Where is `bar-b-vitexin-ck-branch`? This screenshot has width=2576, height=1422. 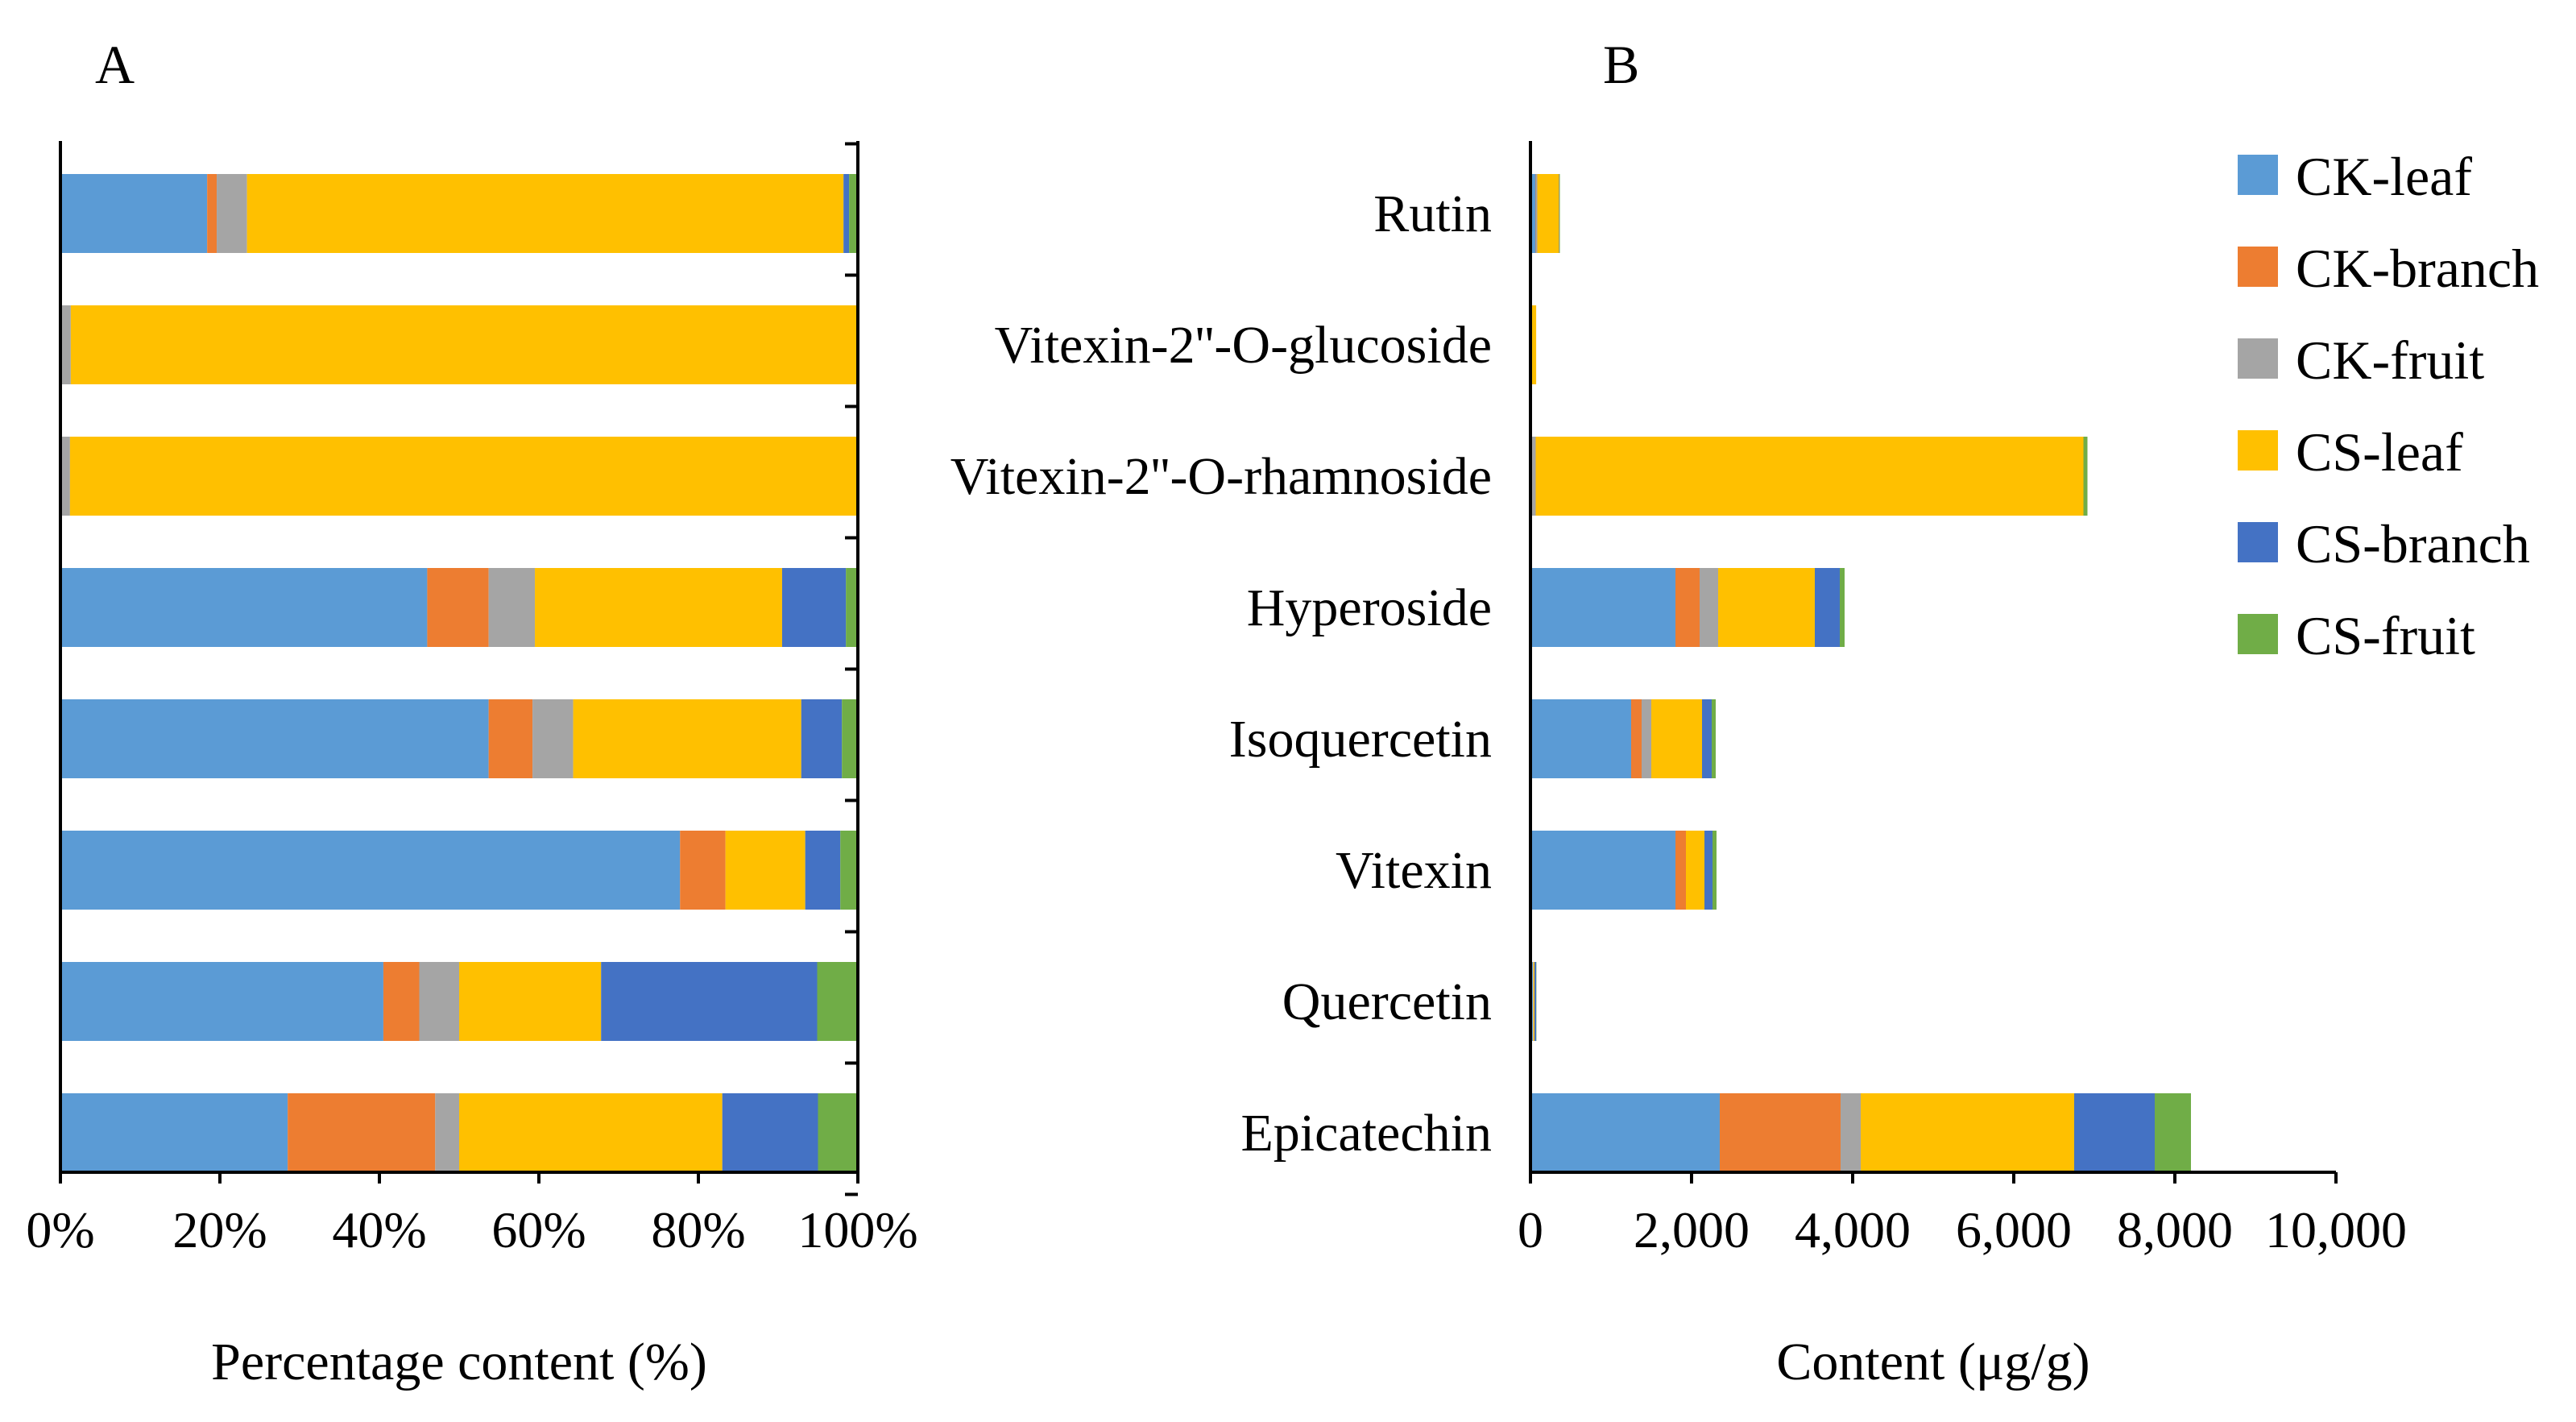
bar-b-vitexin-ck-branch is located at coordinates (1680, 871).